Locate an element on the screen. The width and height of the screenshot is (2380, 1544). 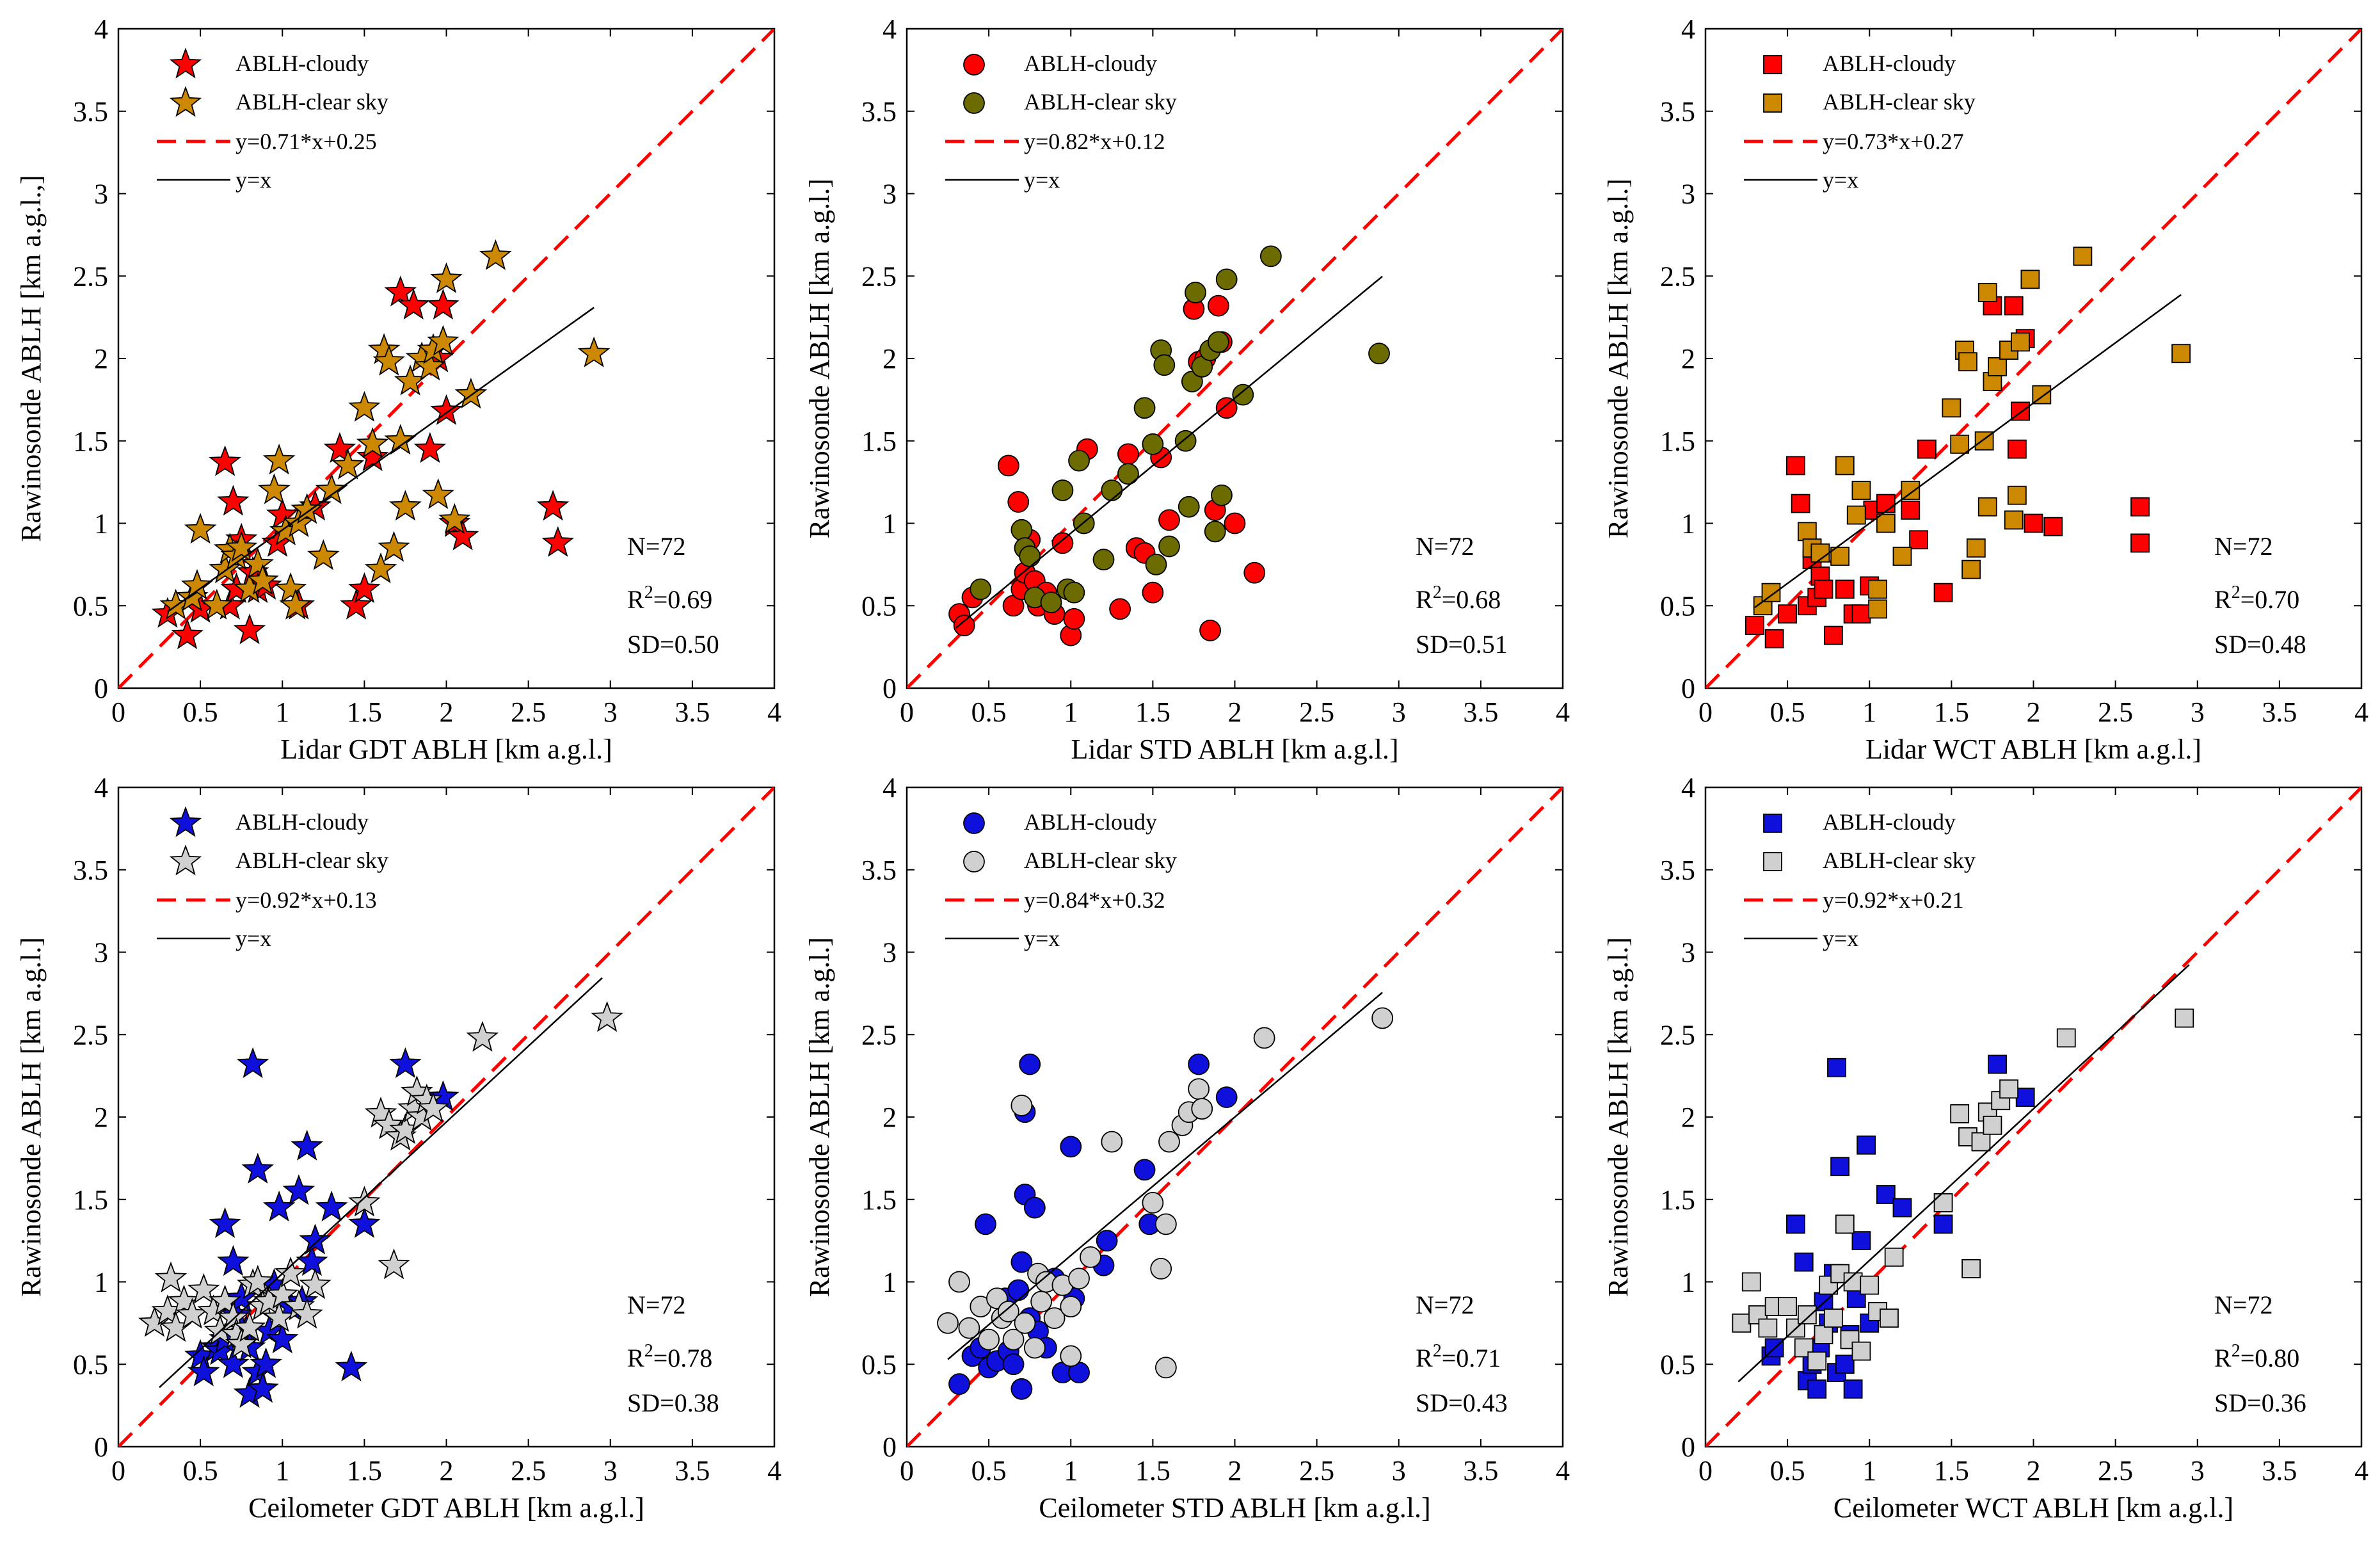
x-tick-label: 3.5 is located at coordinates (1481, 1470).